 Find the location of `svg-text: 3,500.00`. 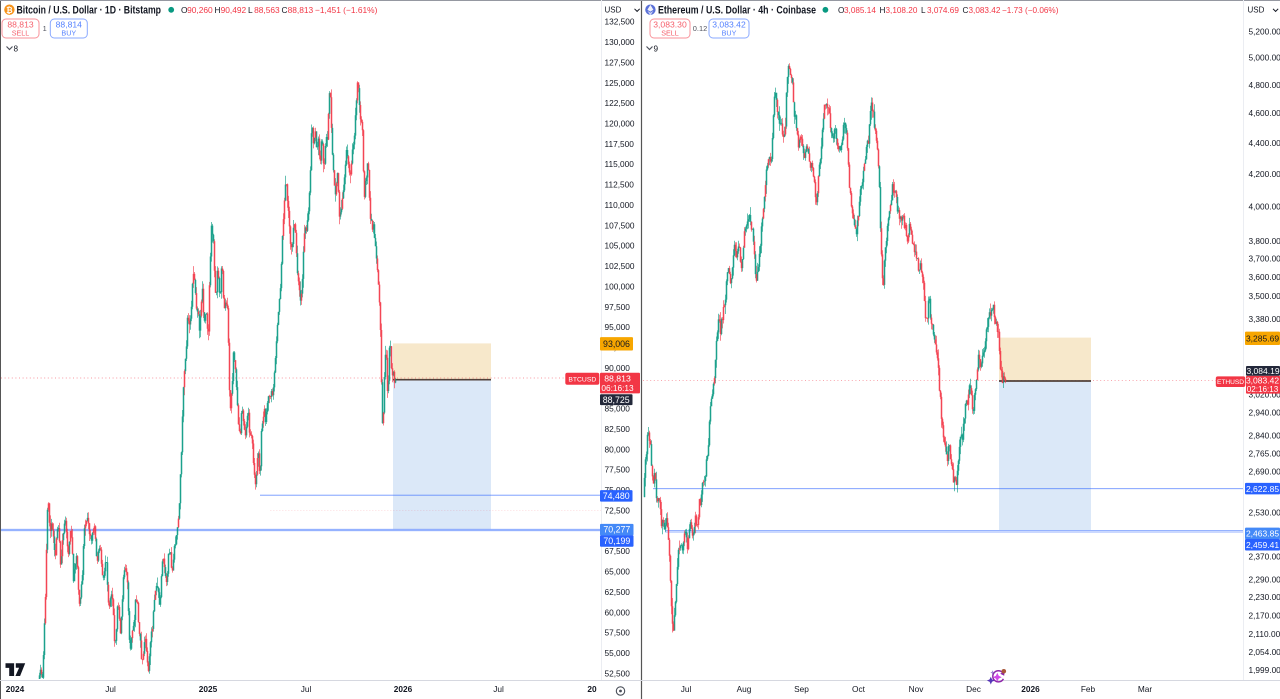

svg-text: 3,500.00 is located at coordinates (1264, 296).